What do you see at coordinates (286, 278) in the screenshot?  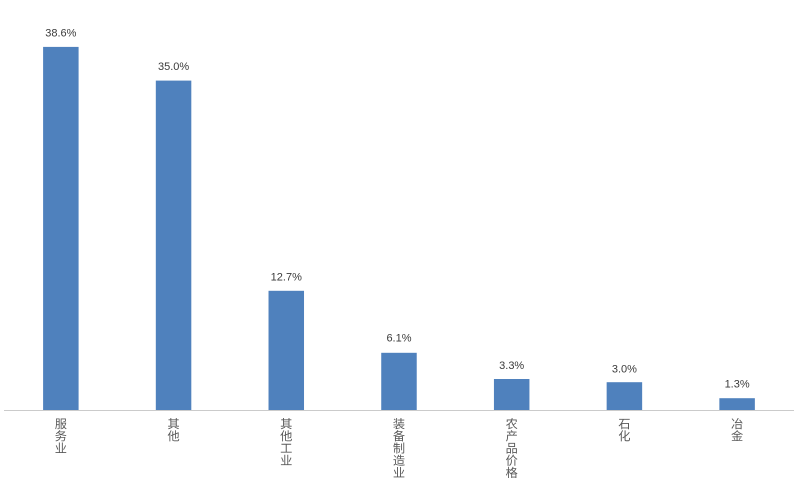 I see `svg-text: 12.7%` at bounding box center [286, 278].